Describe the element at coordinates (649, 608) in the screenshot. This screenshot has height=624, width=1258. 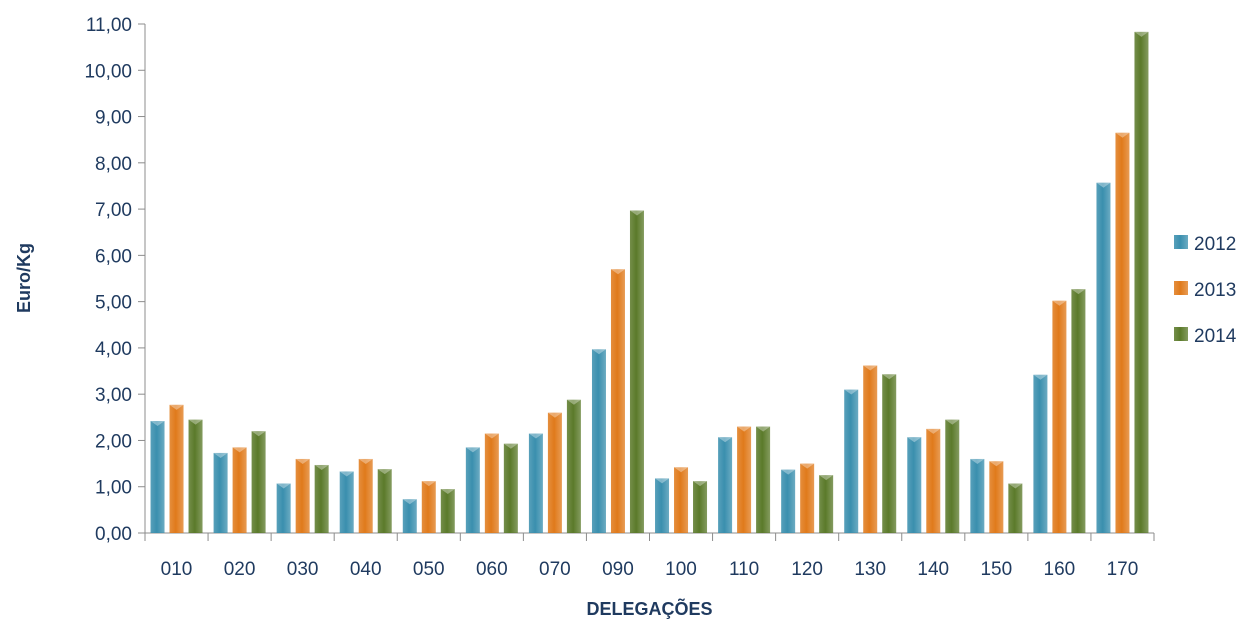
I see `x-axis-title: DELEGAÇÕES` at that location.